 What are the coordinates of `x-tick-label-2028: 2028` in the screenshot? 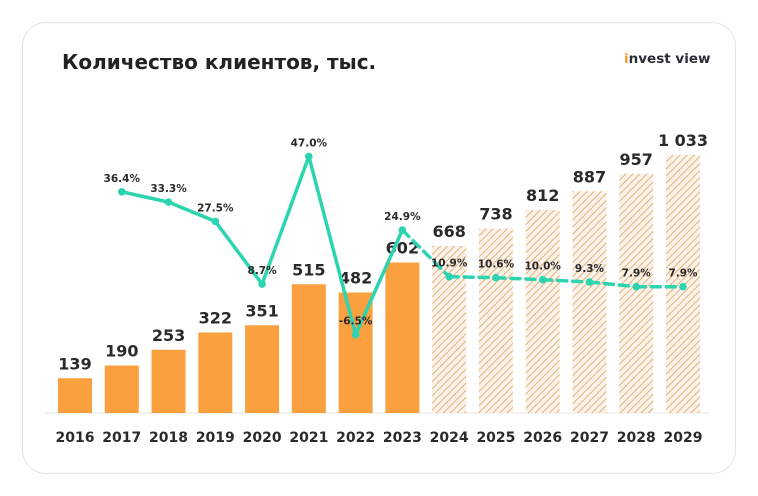 It's located at (636, 438).